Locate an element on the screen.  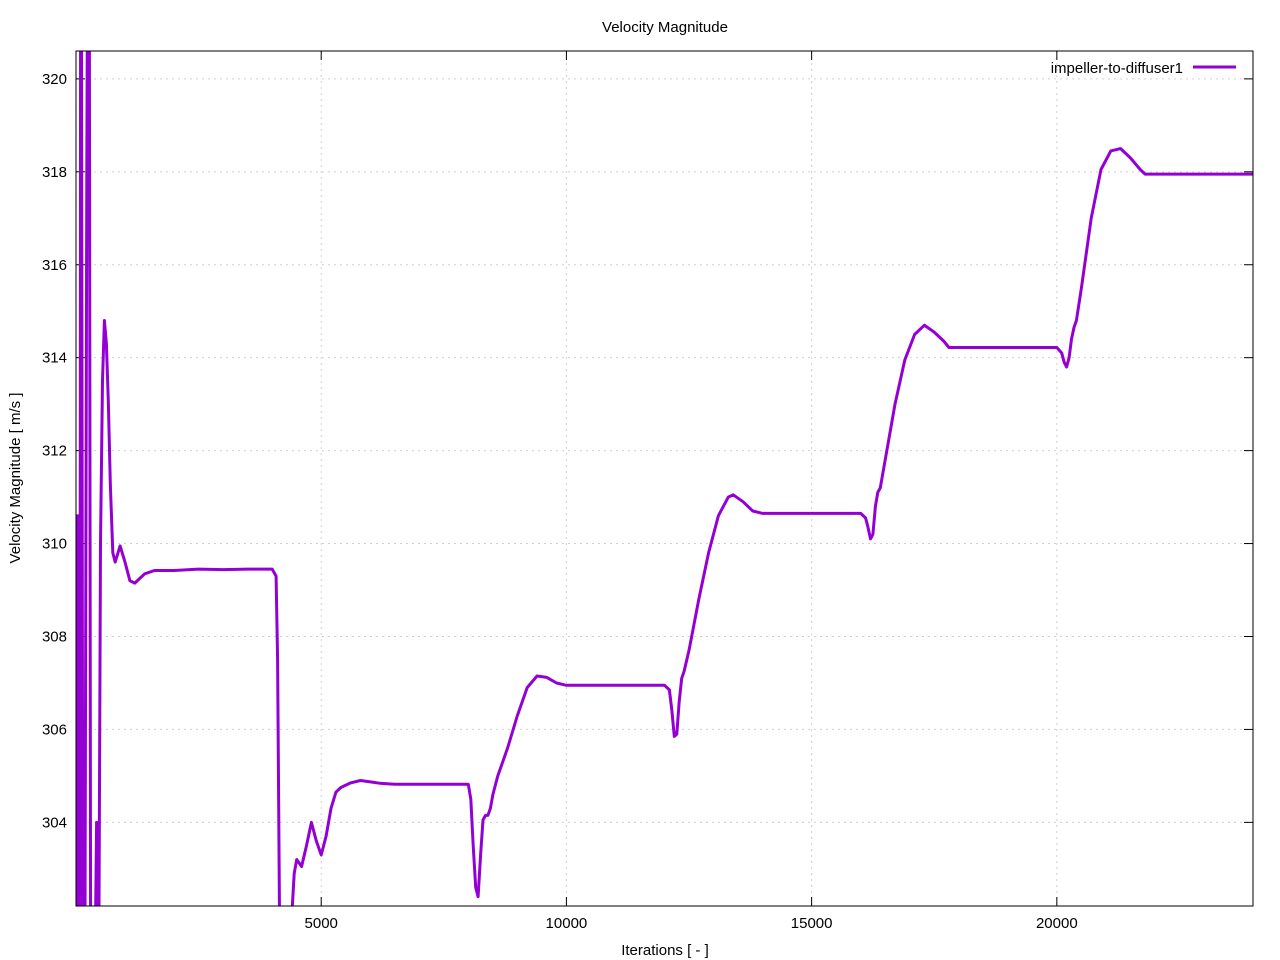
chart-title: Velocity Magnitude is located at coordinates (665, 27).